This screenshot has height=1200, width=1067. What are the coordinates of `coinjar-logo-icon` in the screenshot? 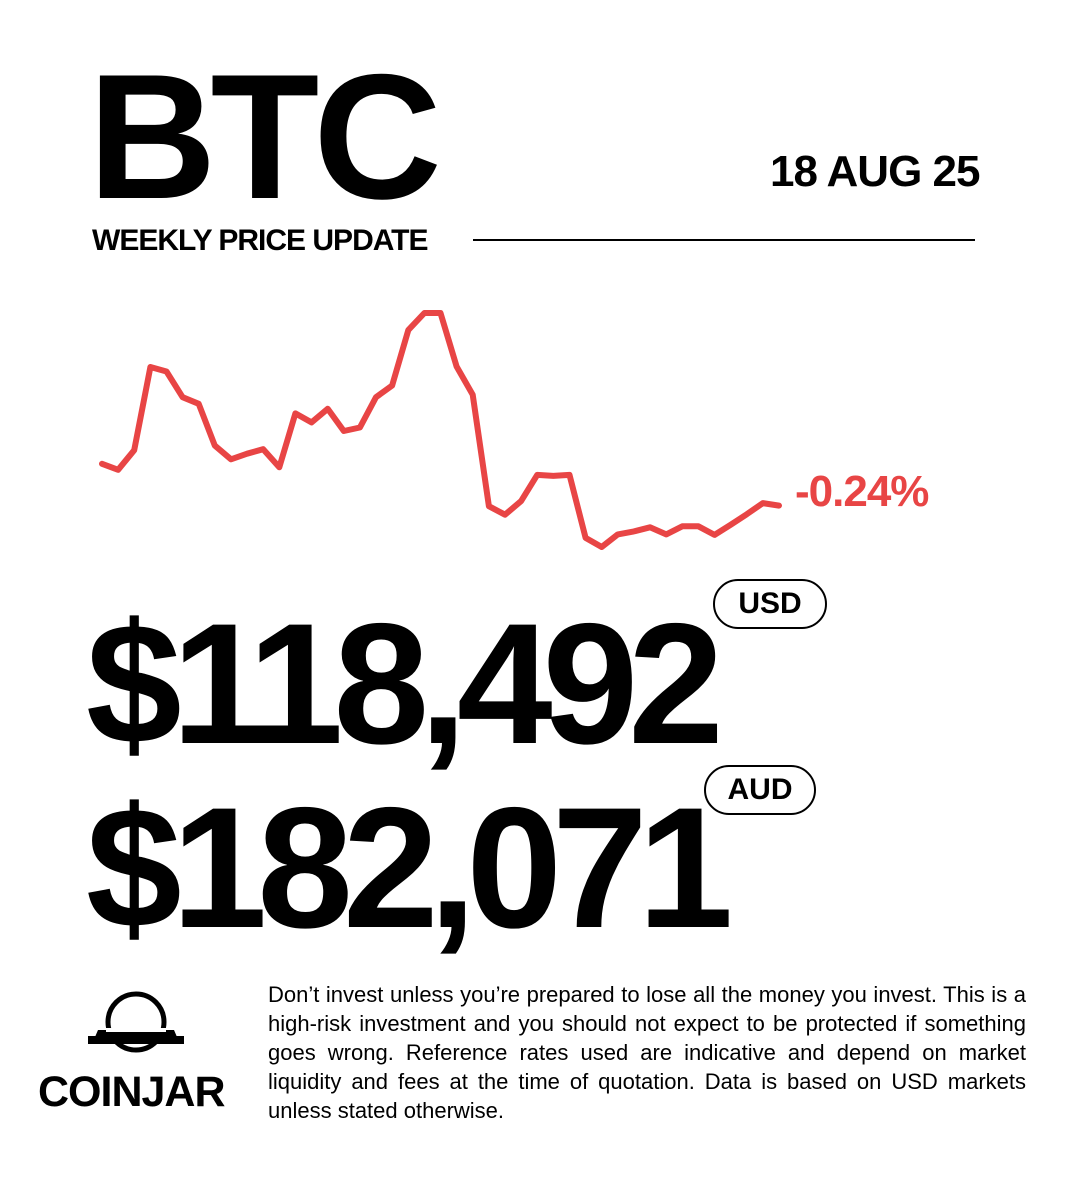 It's located at (136, 1022).